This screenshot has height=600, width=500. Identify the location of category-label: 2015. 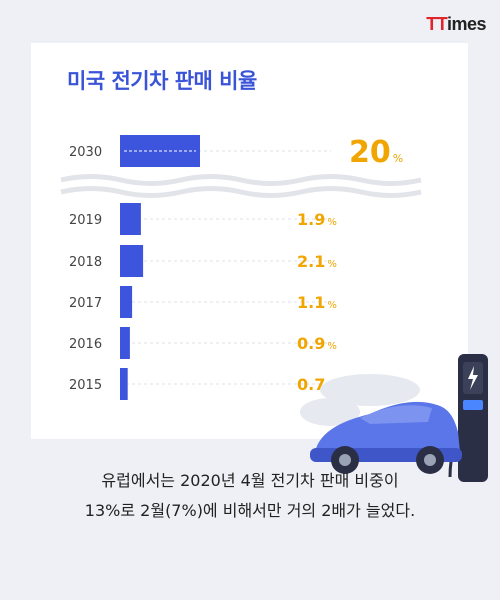
(85, 385).